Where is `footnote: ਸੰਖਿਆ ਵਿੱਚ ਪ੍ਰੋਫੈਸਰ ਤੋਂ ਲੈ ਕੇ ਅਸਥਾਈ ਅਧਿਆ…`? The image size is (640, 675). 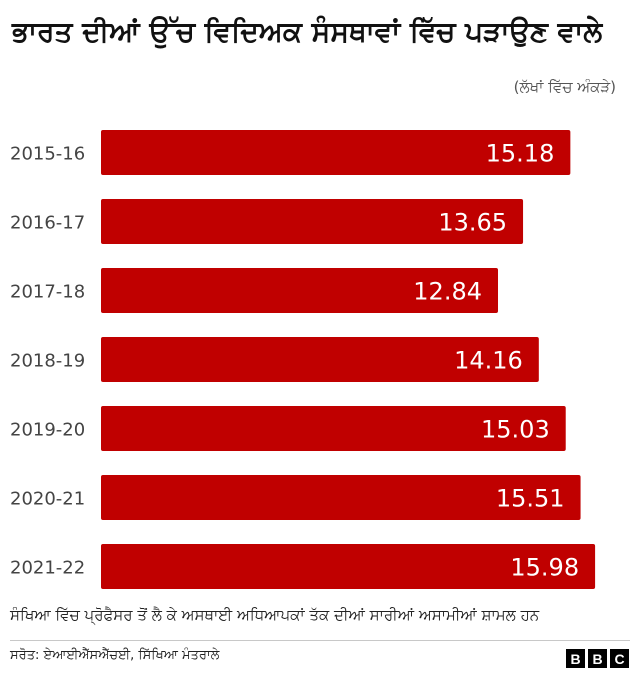
footnote: ਸੰਖਿਆ ਵਿੱਚ ਪ੍ਰੋਫੈਸਰ ਤੋਂ ਲੈ ਕੇ ਅਸਥਾਈ ਅਧਿਆ… is located at coordinates (275, 615).